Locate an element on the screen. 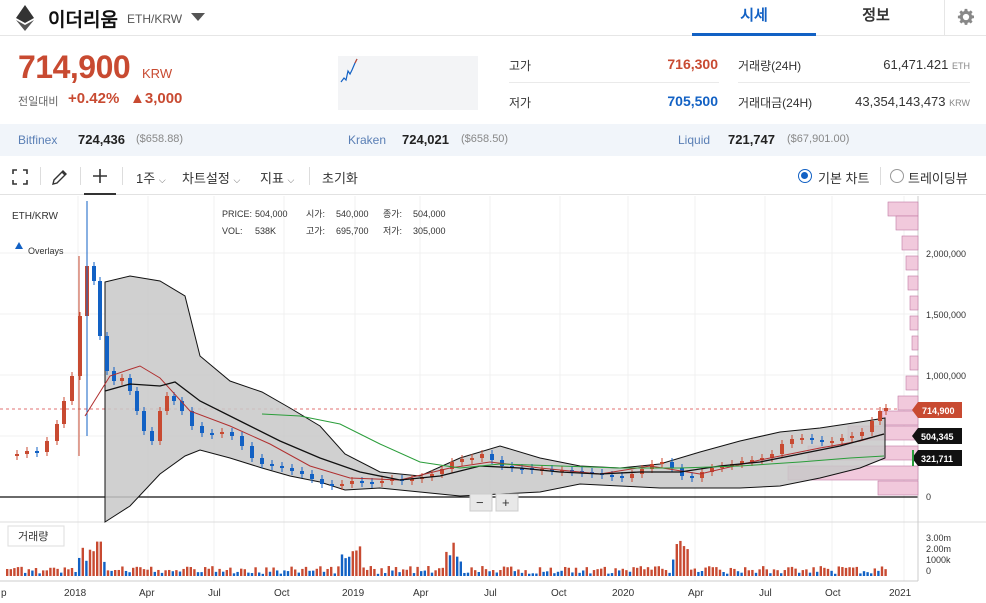 The width and height of the screenshot is (986, 603). chart-toolbar: 1주 ⌵ 차트설정 ⌵ 지표 ⌵ 초기화 기본 차트 트레이딩뷰 is located at coordinates (493, 176).